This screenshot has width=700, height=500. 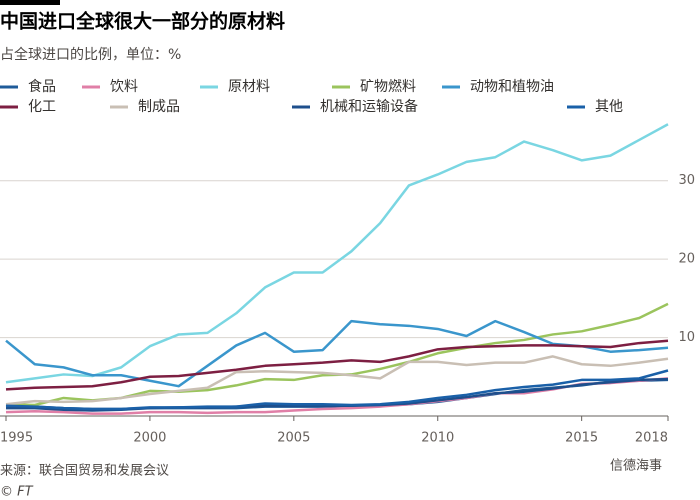 I want to click on y-tick-label: 10, so click(x=686, y=337).